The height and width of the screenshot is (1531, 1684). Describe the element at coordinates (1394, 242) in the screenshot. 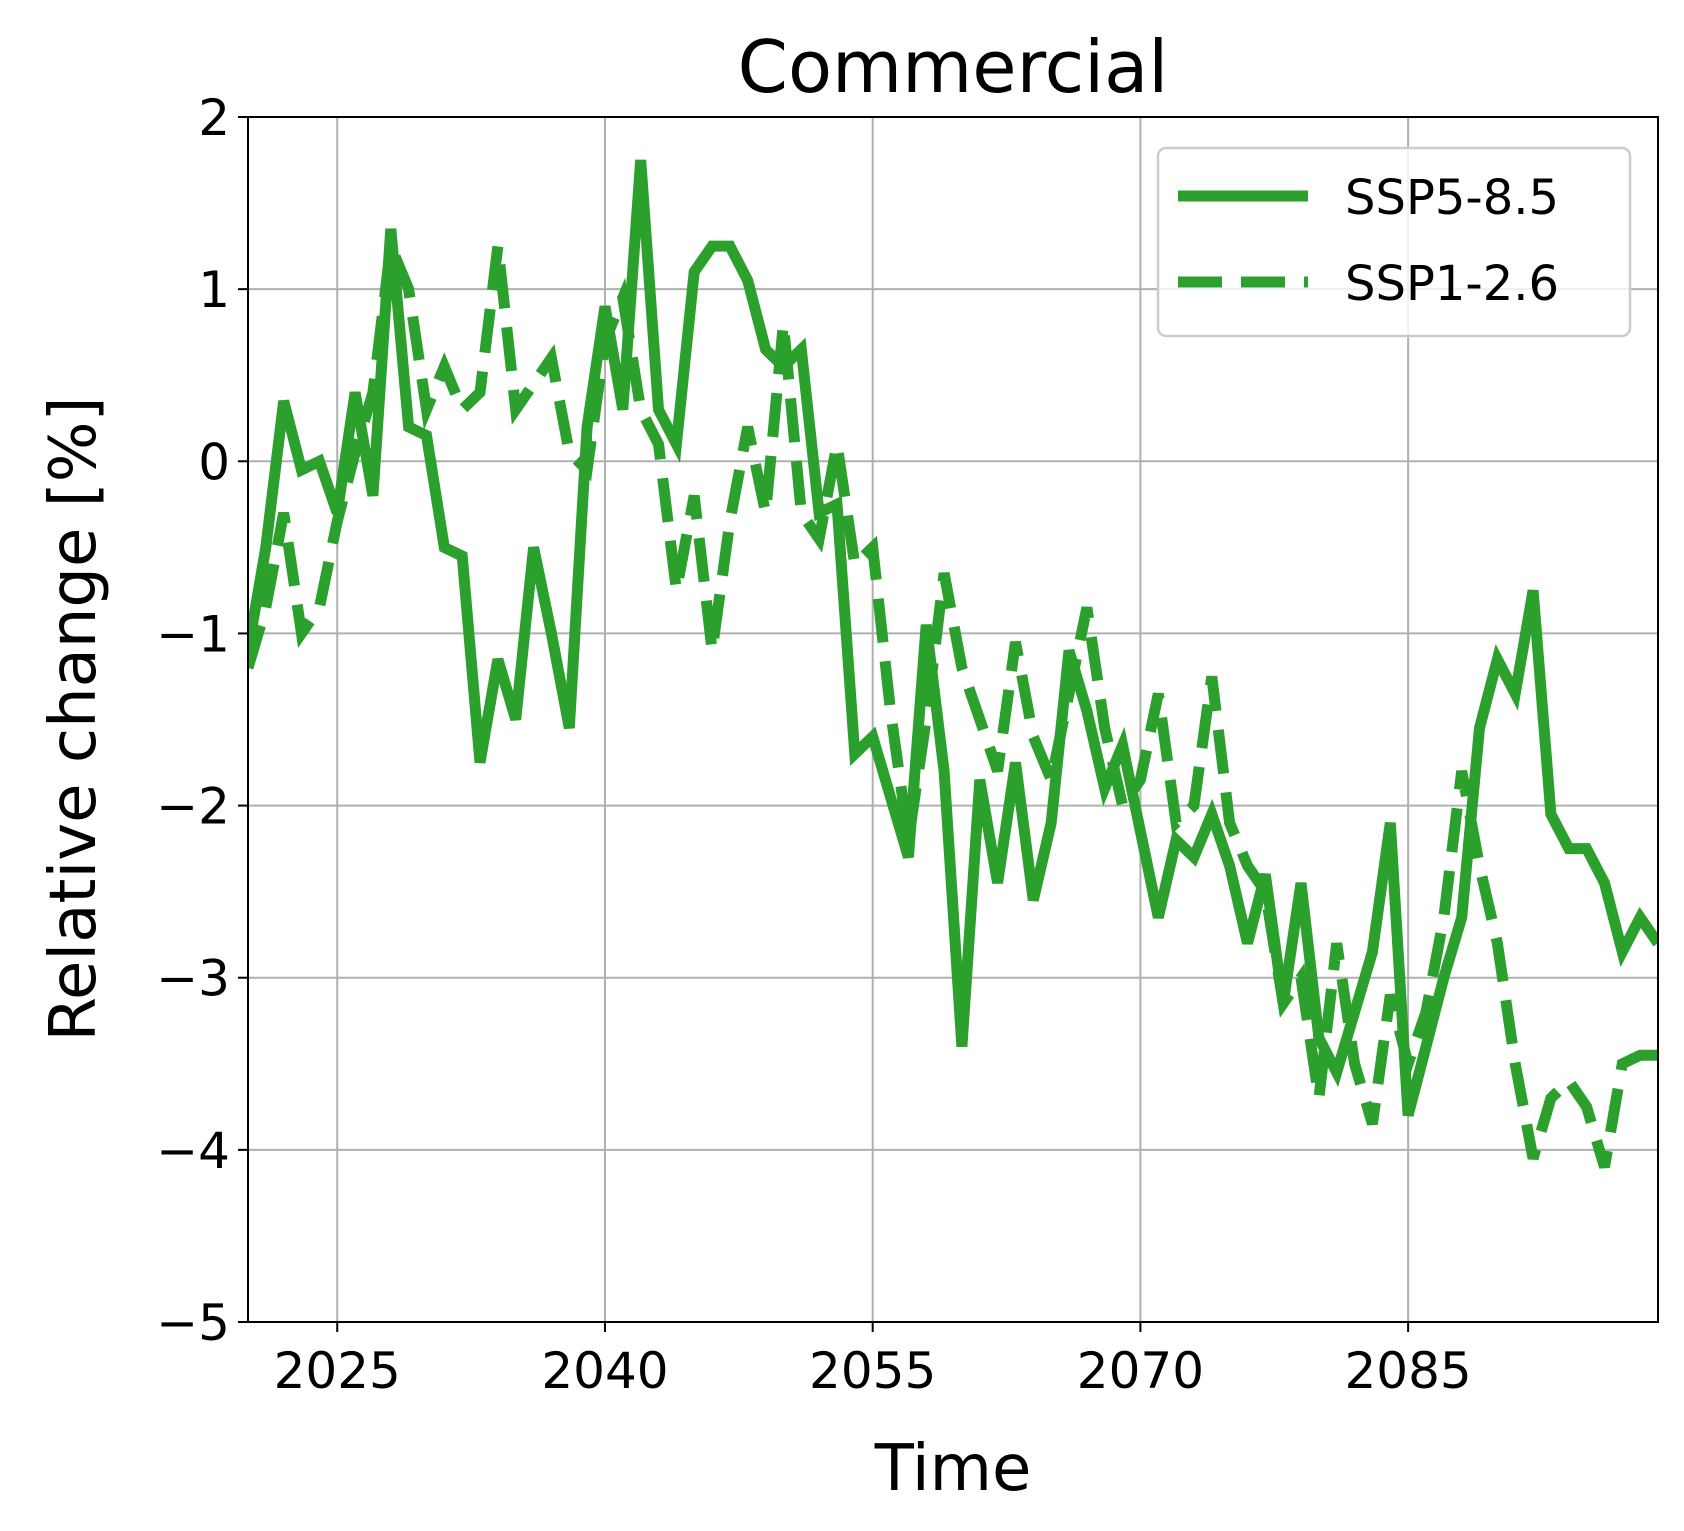

I see `legend: SSP5-8.5 SSP1-2.6` at that location.